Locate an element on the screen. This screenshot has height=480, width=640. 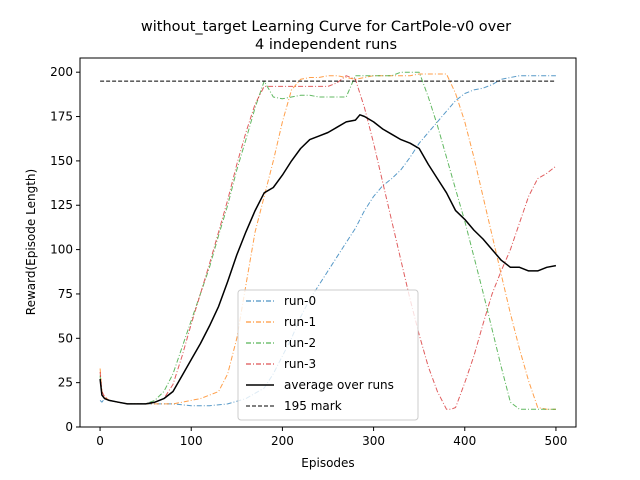
legend-label: average over runs is located at coordinates (339, 385).